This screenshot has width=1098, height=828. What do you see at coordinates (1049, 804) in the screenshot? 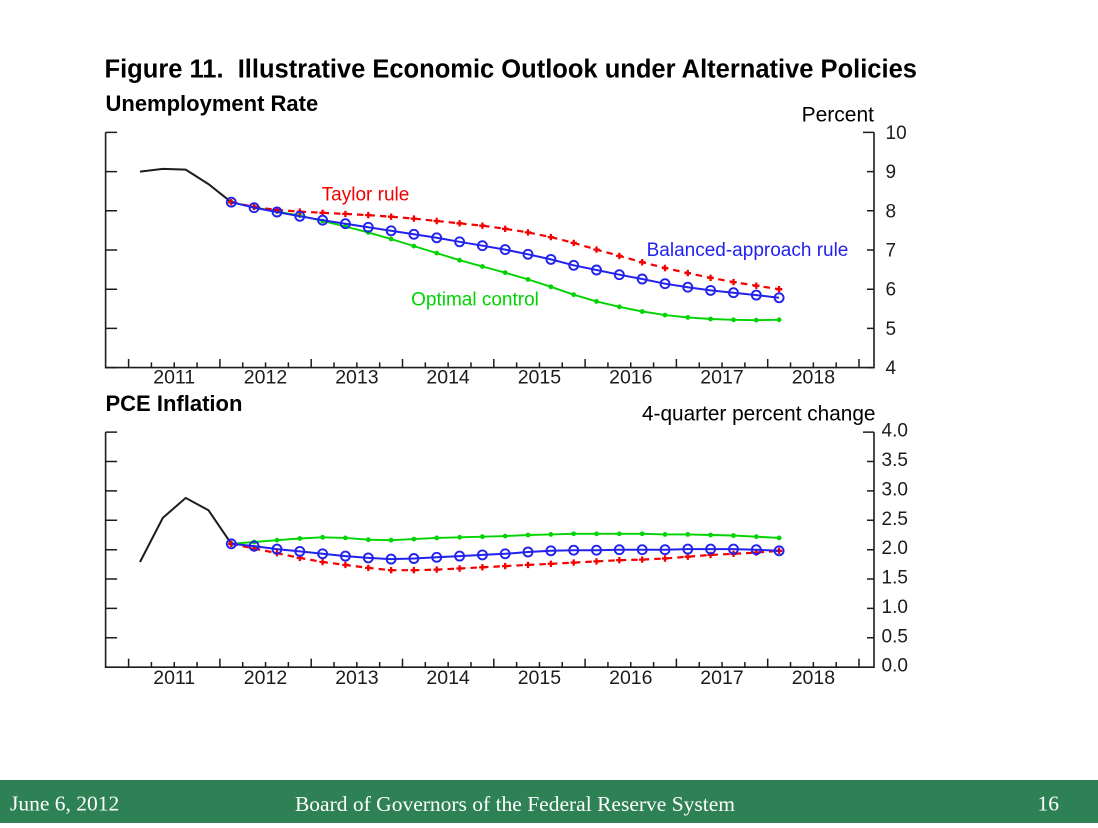
I see `svg-text: 16` at bounding box center [1049, 804].